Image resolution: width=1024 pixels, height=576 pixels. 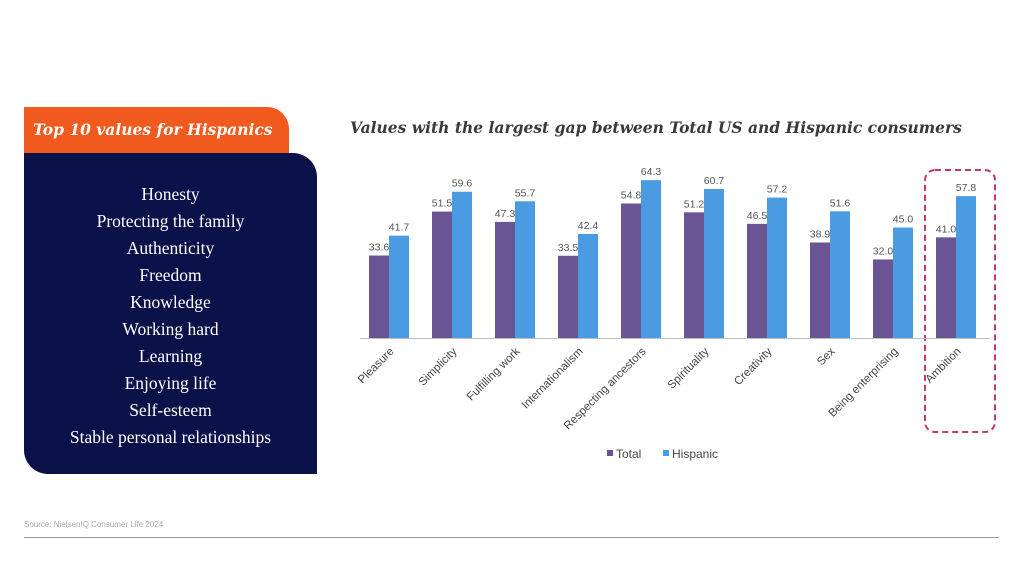 What do you see at coordinates (883, 251) in the screenshot?
I see `data-label: 32.0` at bounding box center [883, 251].